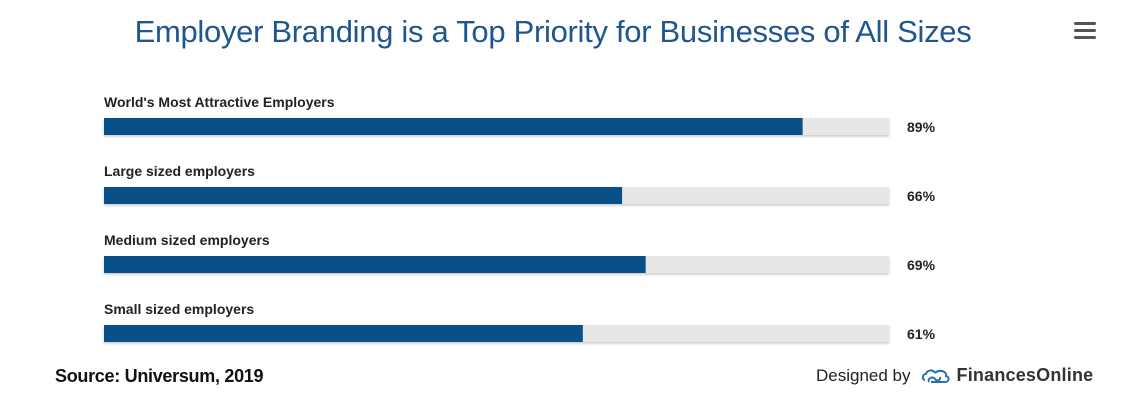 The width and height of the screenshot is (1126, 400). What do you see at coordinates (179, 309) in the screenshot?
I see `category-label: Small sized employers` at bounding box center [179, 309].